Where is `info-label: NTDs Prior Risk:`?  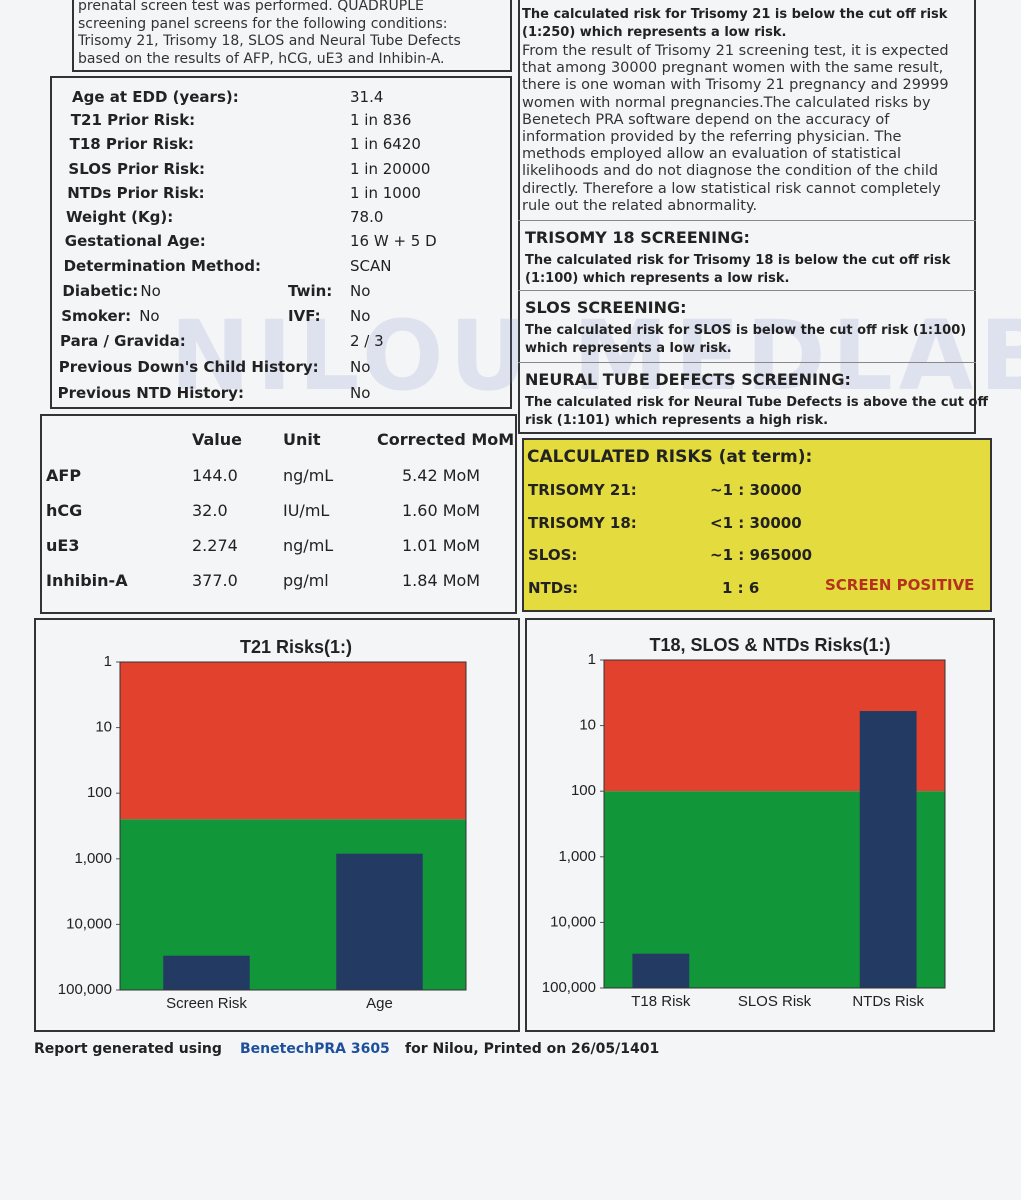 info-label: NTDs Prior Risk: is located at coordinates (136, 193).